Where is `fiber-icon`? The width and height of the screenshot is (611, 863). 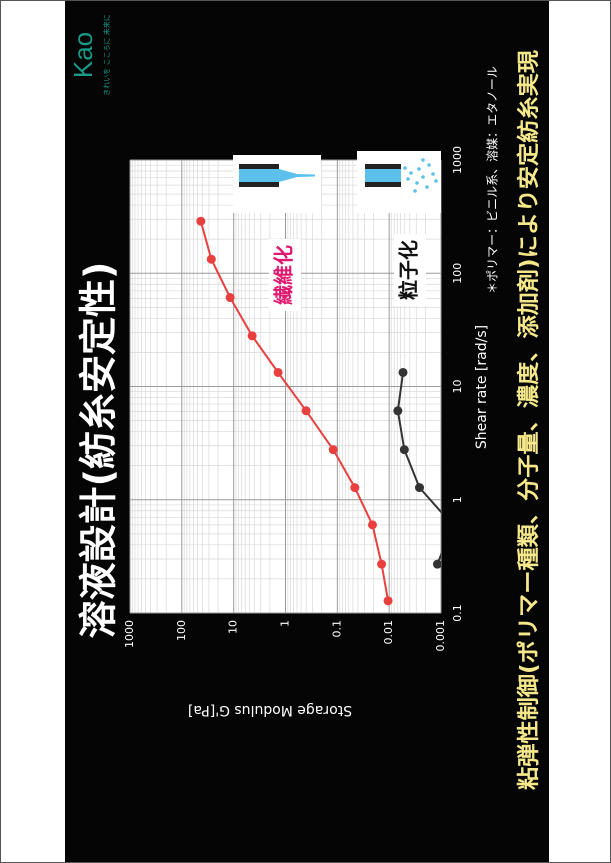 fiber-icon is located at coordinates (277, 184).